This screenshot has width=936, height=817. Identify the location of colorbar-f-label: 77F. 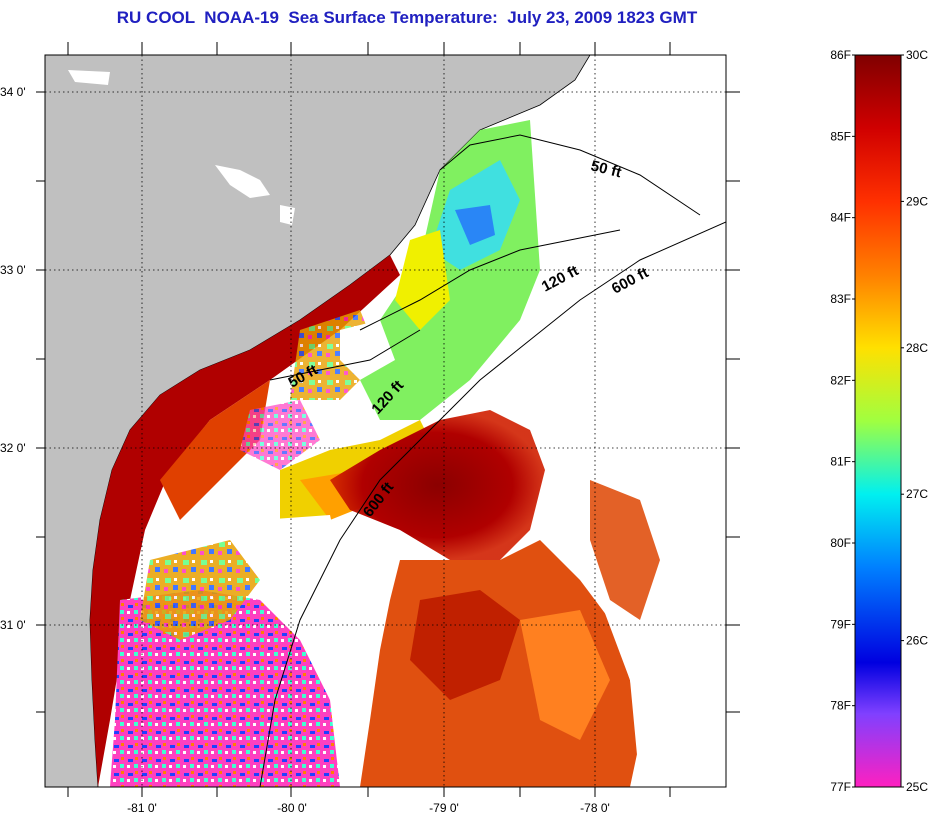
(840, 787).